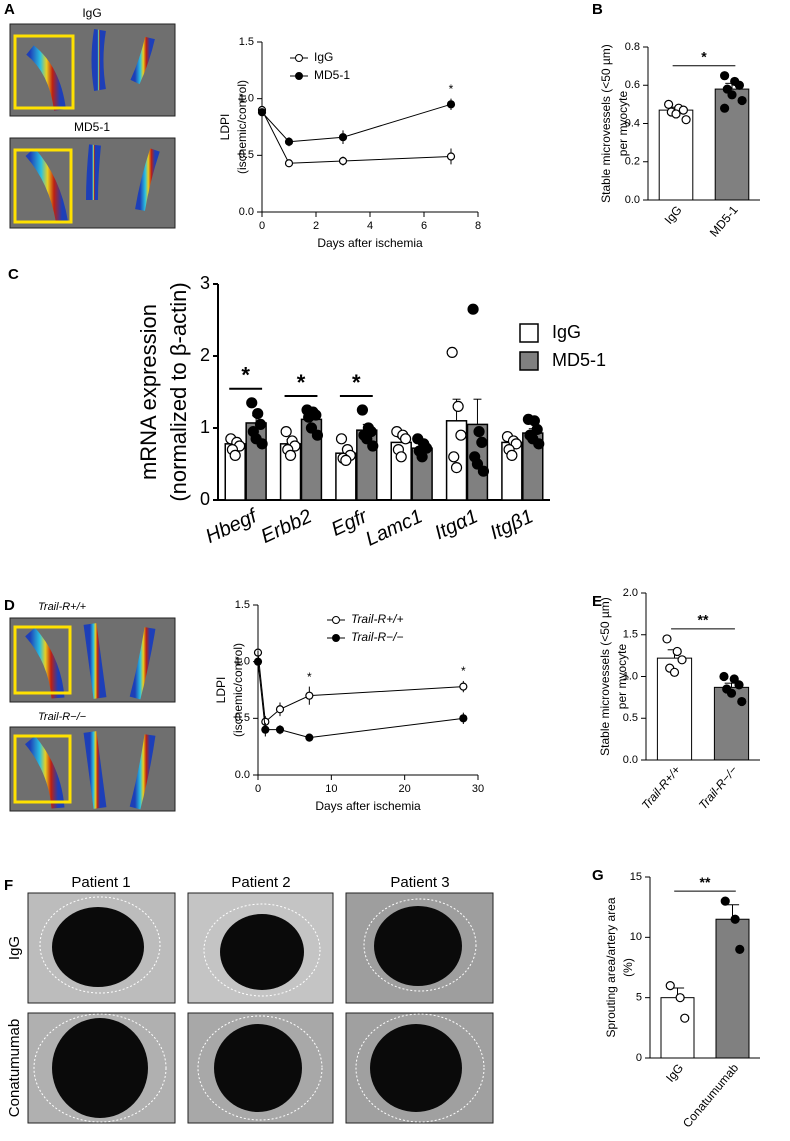 The image size is (790, 1141). Describe the element at coordinates (62, 607) in the screenshot. I see `image-label: Trail-R+/+` at that location.